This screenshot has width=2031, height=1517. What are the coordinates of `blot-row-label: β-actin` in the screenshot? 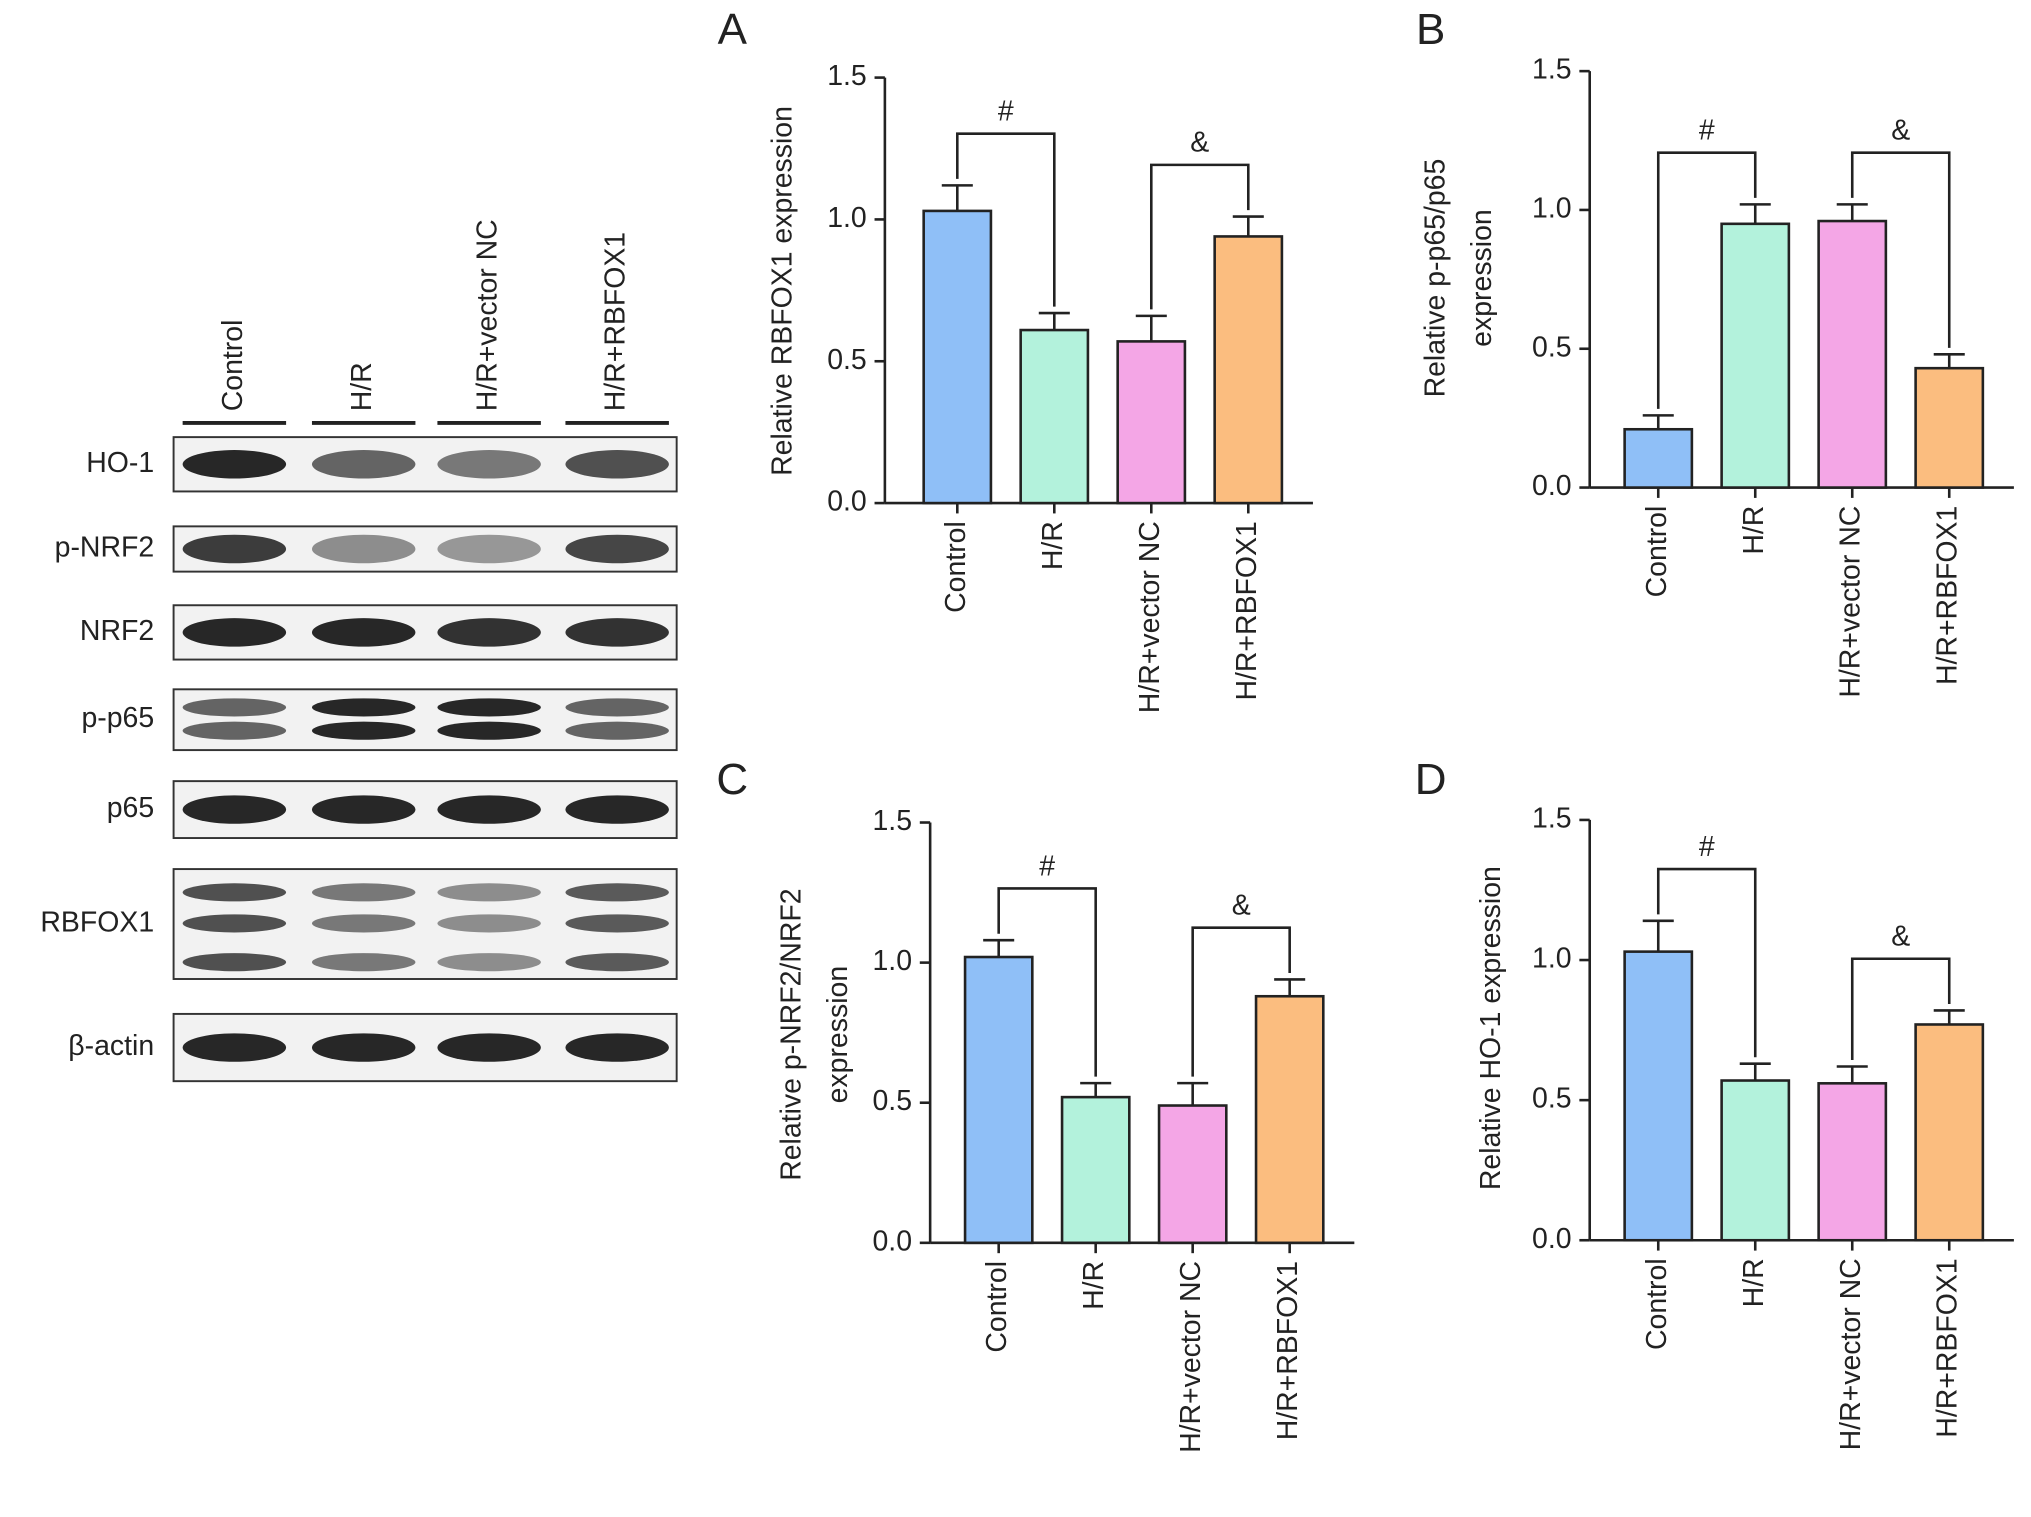 It's located at (111, 1046).